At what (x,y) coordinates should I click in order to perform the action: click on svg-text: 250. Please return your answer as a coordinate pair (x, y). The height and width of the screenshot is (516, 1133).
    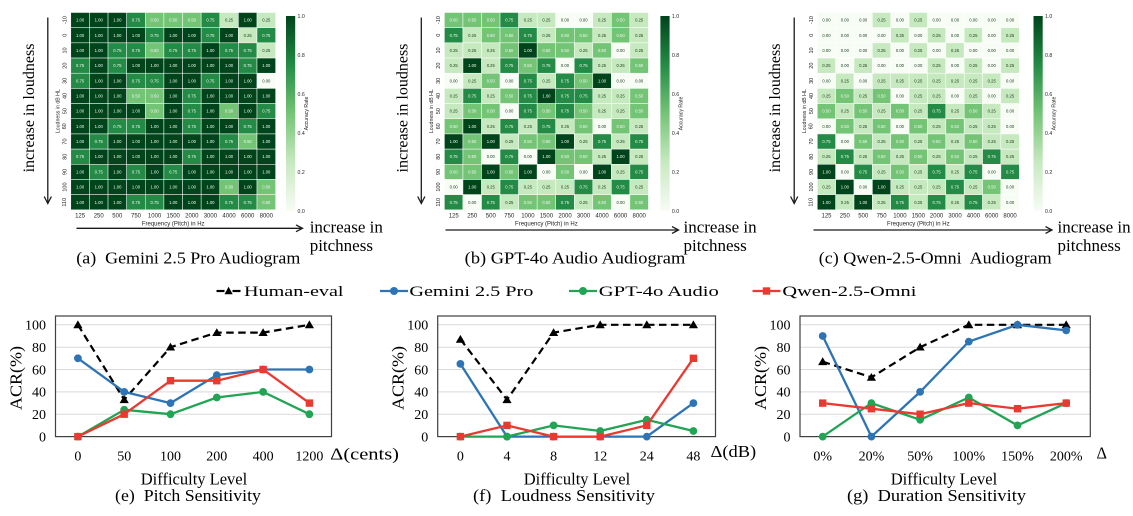
    Looking at the image, I should click on (99, 216).